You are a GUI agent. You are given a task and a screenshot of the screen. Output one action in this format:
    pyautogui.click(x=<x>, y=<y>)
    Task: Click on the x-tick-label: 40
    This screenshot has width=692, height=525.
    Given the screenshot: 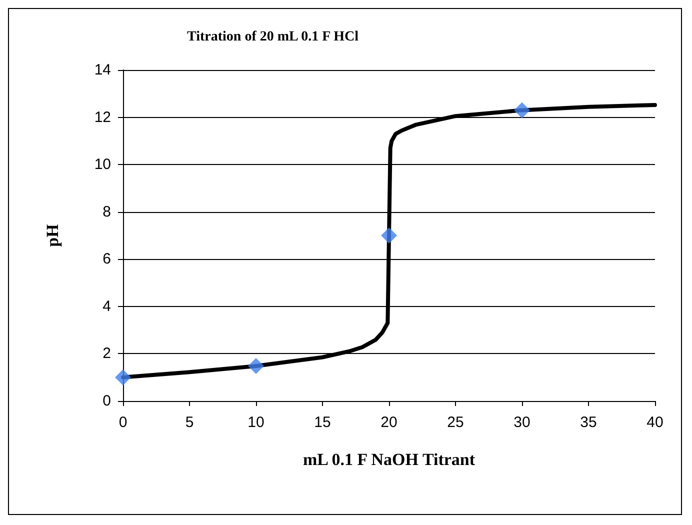 What is the action you would take?
    pyautogui.click(x=655, y=422)
    